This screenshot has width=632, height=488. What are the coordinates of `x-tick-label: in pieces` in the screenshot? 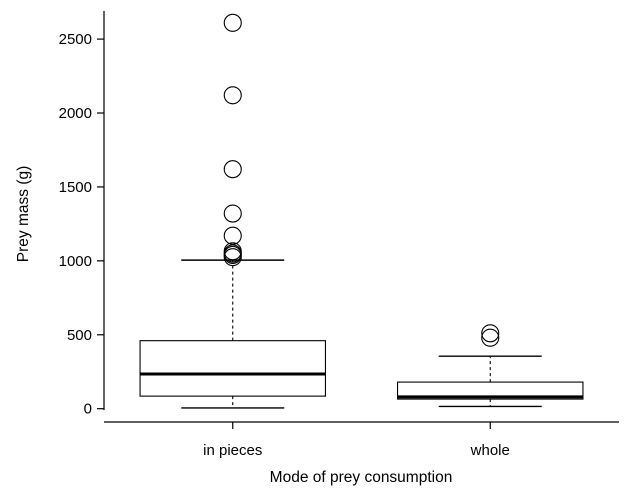 It's located at (232, 450).